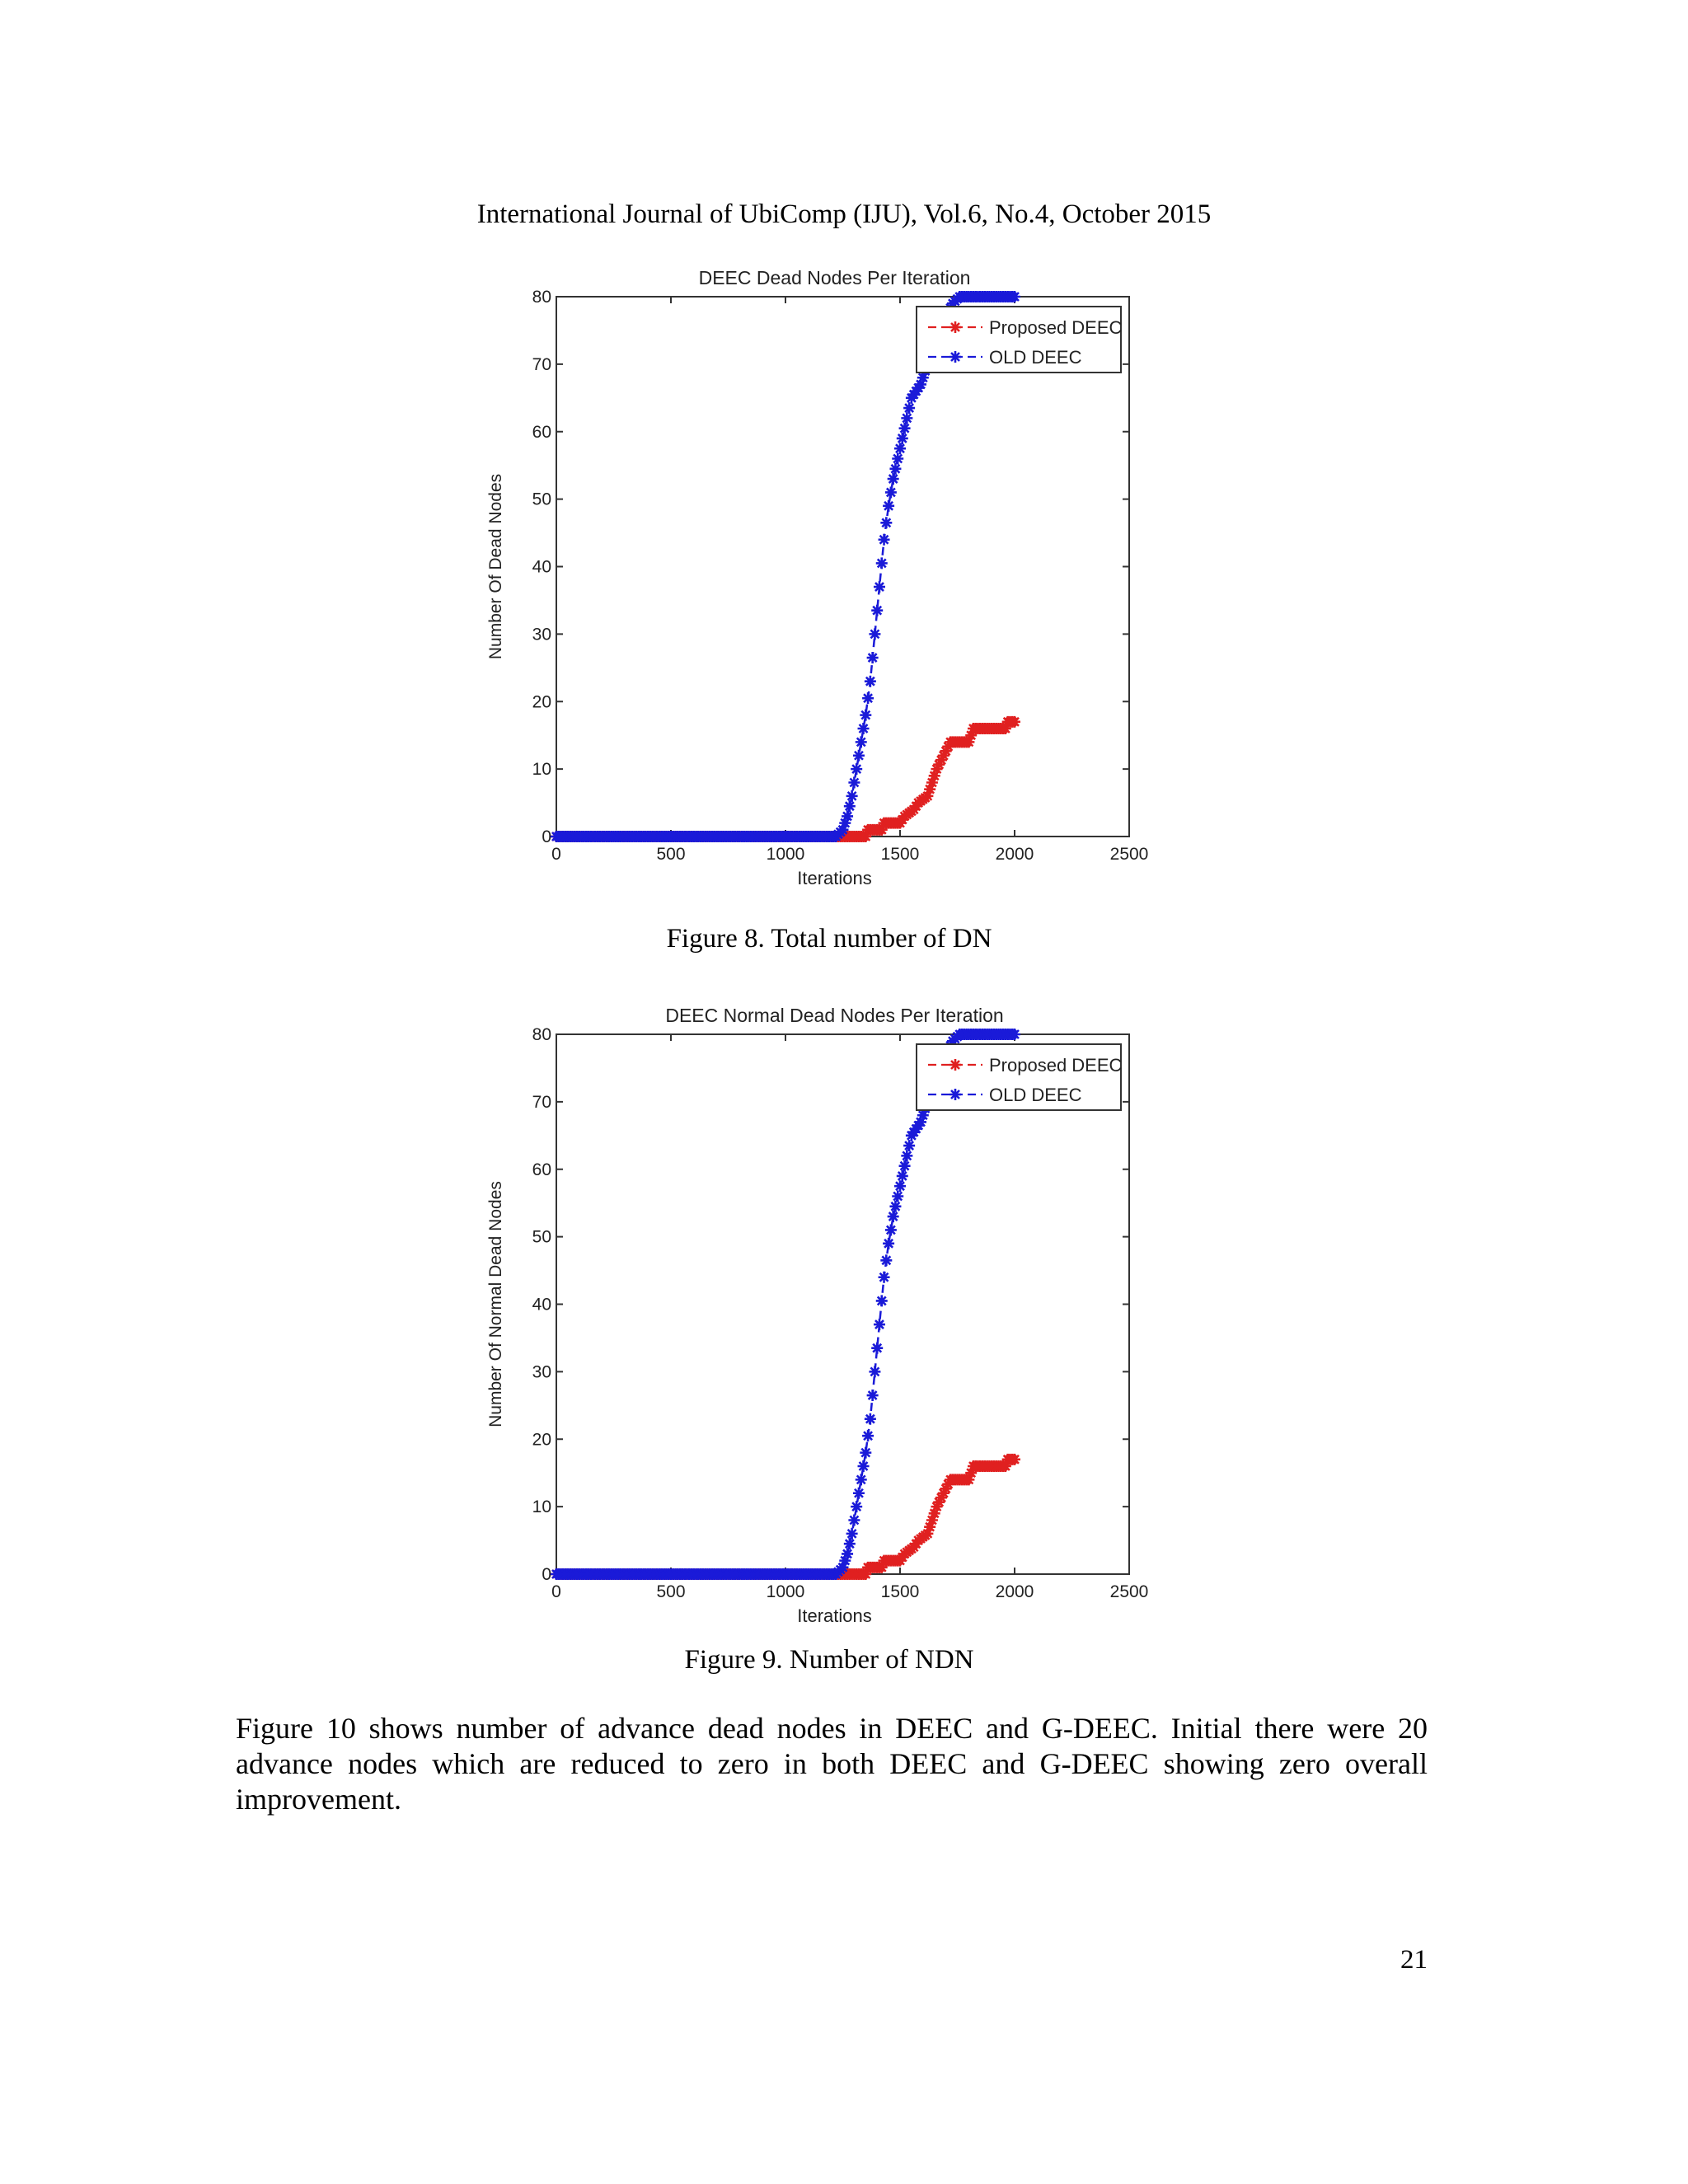 The width and height of the screenshot is (1688, 2184). Describe the element at coordinates (829, 1660) in the screenshot. I see `figure-9-caption: Figure 9. Number of NDN` at that location.